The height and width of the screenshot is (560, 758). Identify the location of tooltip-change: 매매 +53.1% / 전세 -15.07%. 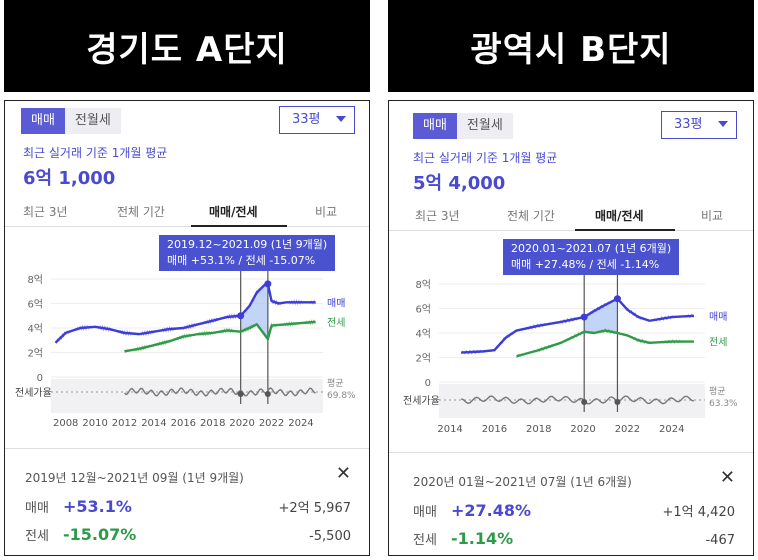
(241, 260).